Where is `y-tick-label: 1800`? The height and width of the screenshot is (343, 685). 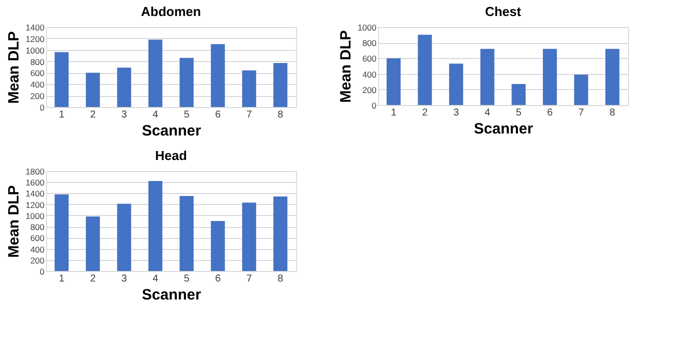
y-tick-label: 1800 is located at coordinates (35, 171).